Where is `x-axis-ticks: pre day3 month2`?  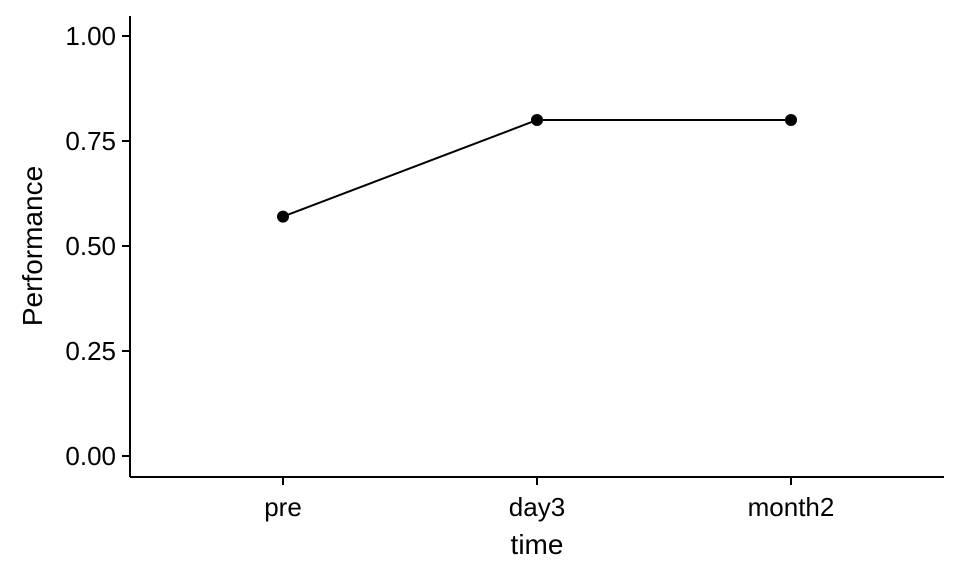
x-axis-ticks: pre day3 month2 is located at coordinates (549, 499).